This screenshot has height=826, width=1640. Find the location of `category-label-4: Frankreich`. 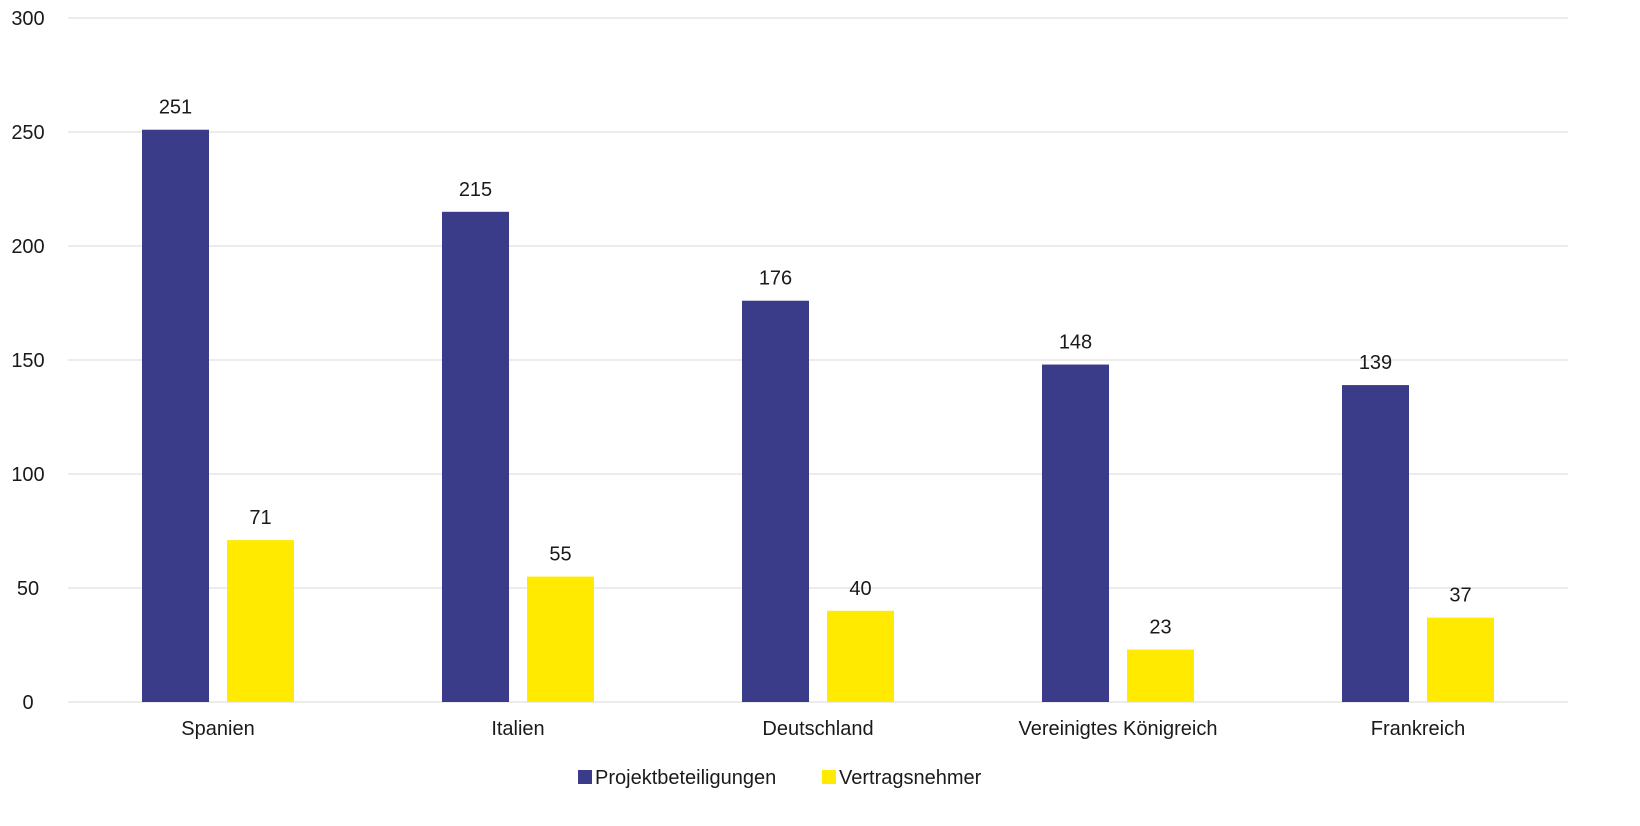

category-label-4: Frankreich is located at coordinates (1418, 729).